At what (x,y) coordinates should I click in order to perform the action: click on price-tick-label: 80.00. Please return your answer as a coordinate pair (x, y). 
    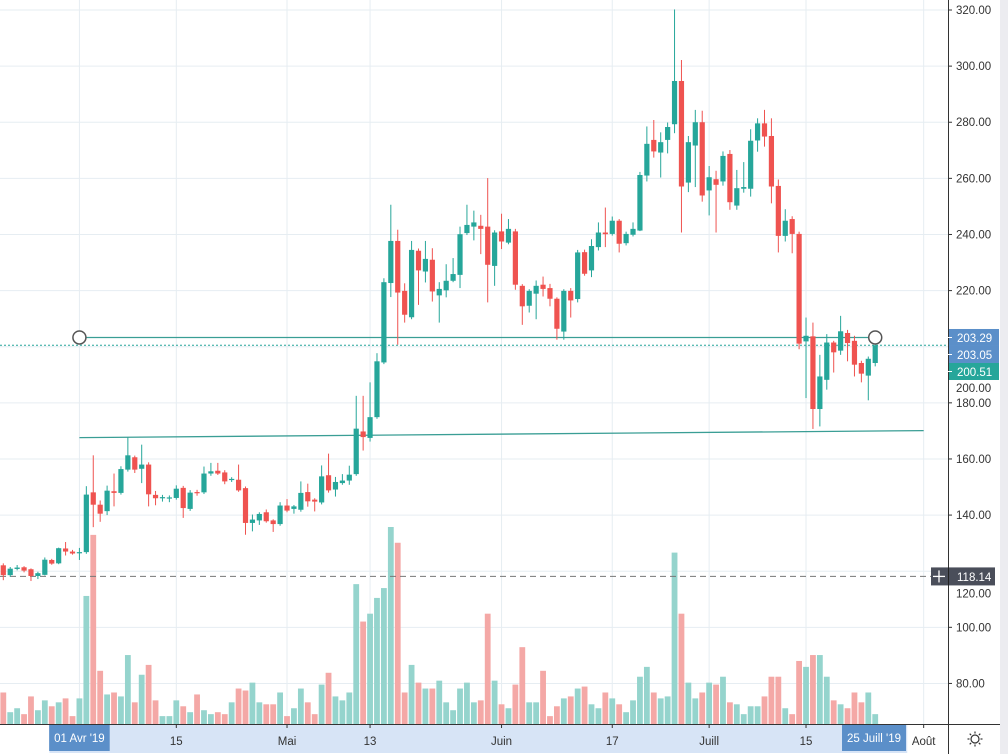
    Looking at the image, I should click on (970, 684).